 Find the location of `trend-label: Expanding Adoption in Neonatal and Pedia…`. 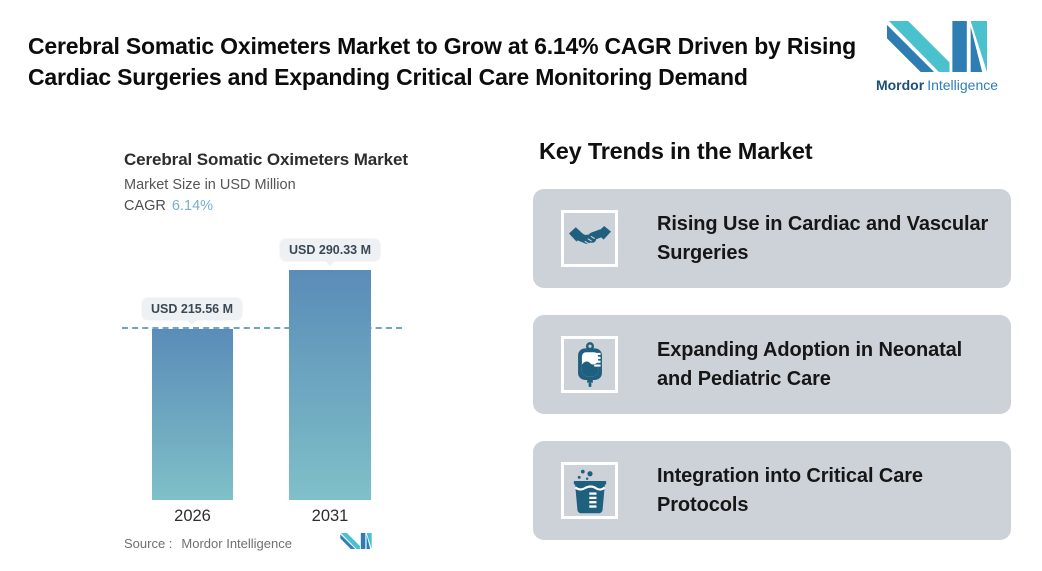

trend-label: Expanding Adoption in Neonatal and Pedia… is located at coordinates (810, 364).